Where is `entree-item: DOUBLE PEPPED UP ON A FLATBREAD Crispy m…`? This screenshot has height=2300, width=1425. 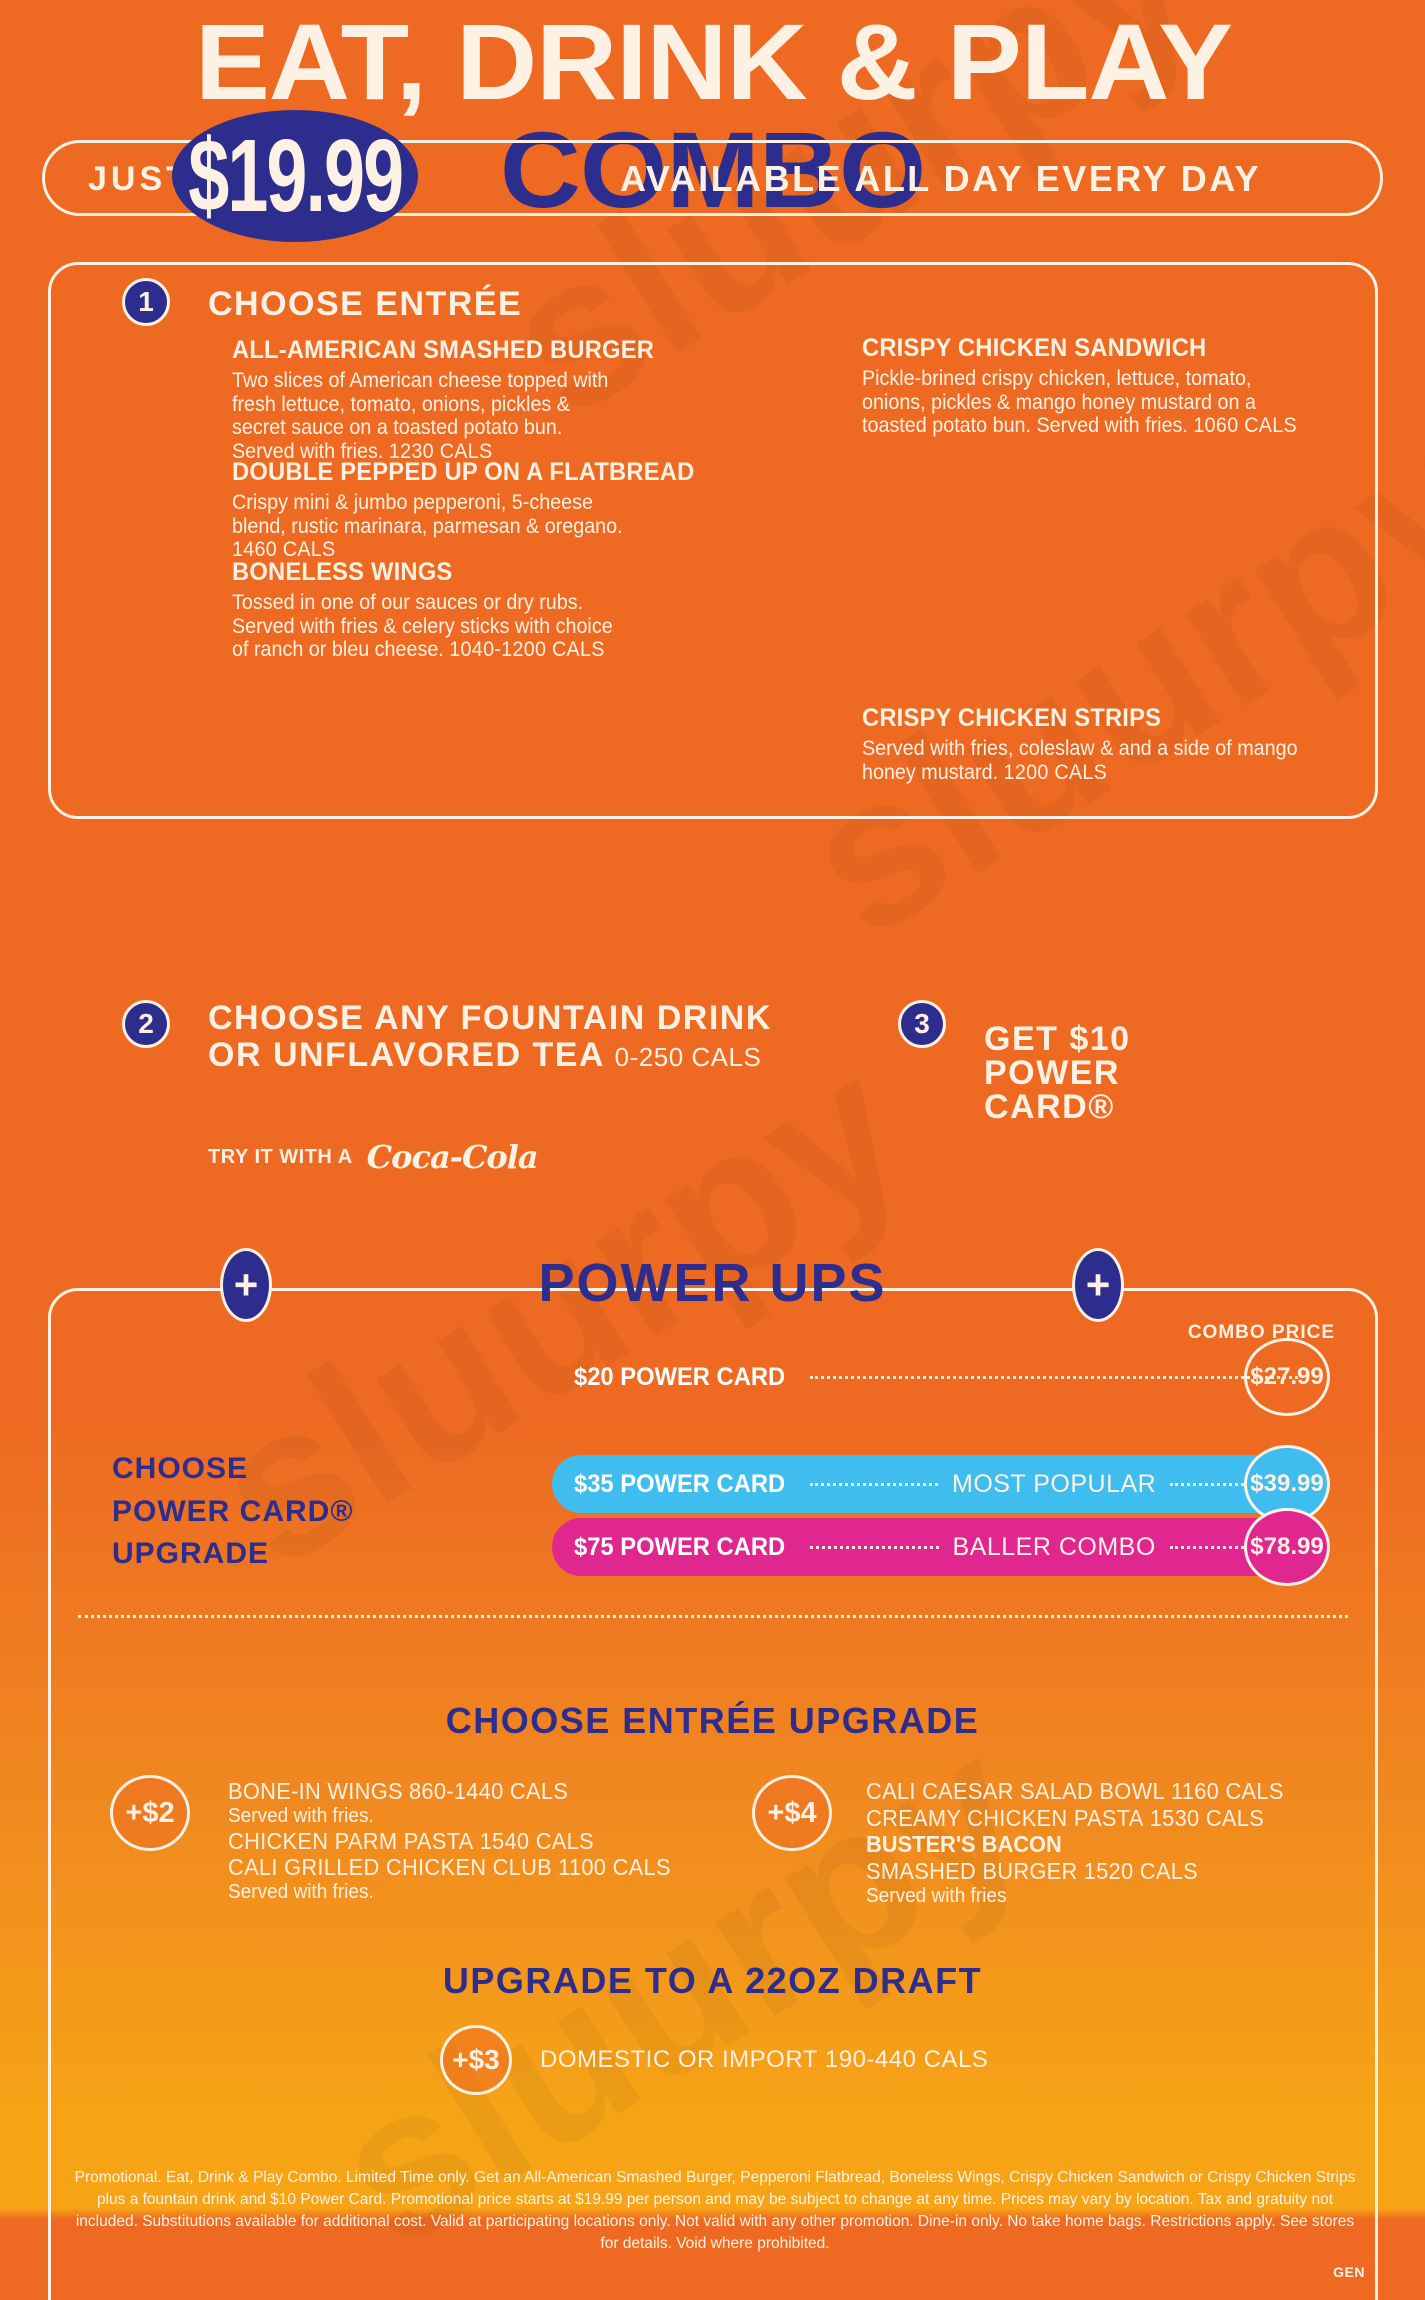 entree-item: DOUBLE PEPPED UP ON A FLATBREAD Crispy m… is located at coordinates (463, 510).